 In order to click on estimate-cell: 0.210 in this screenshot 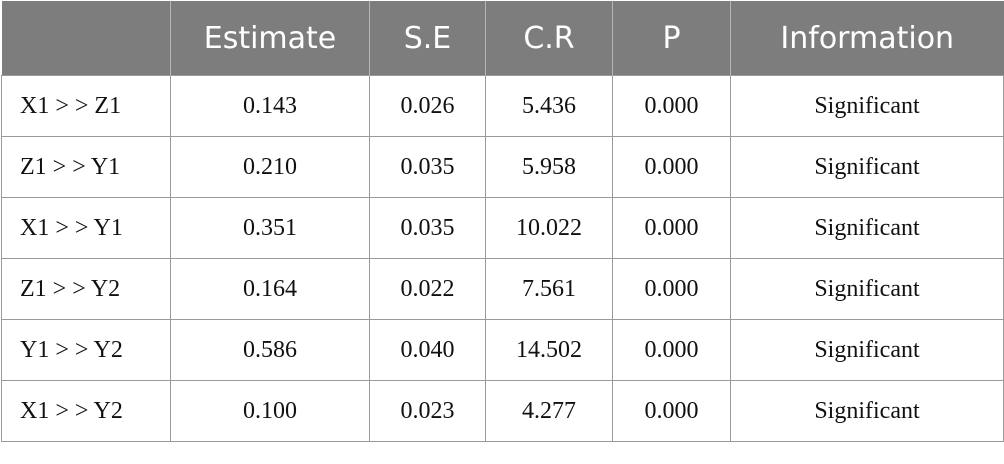, I will do `click(270, 167)`.